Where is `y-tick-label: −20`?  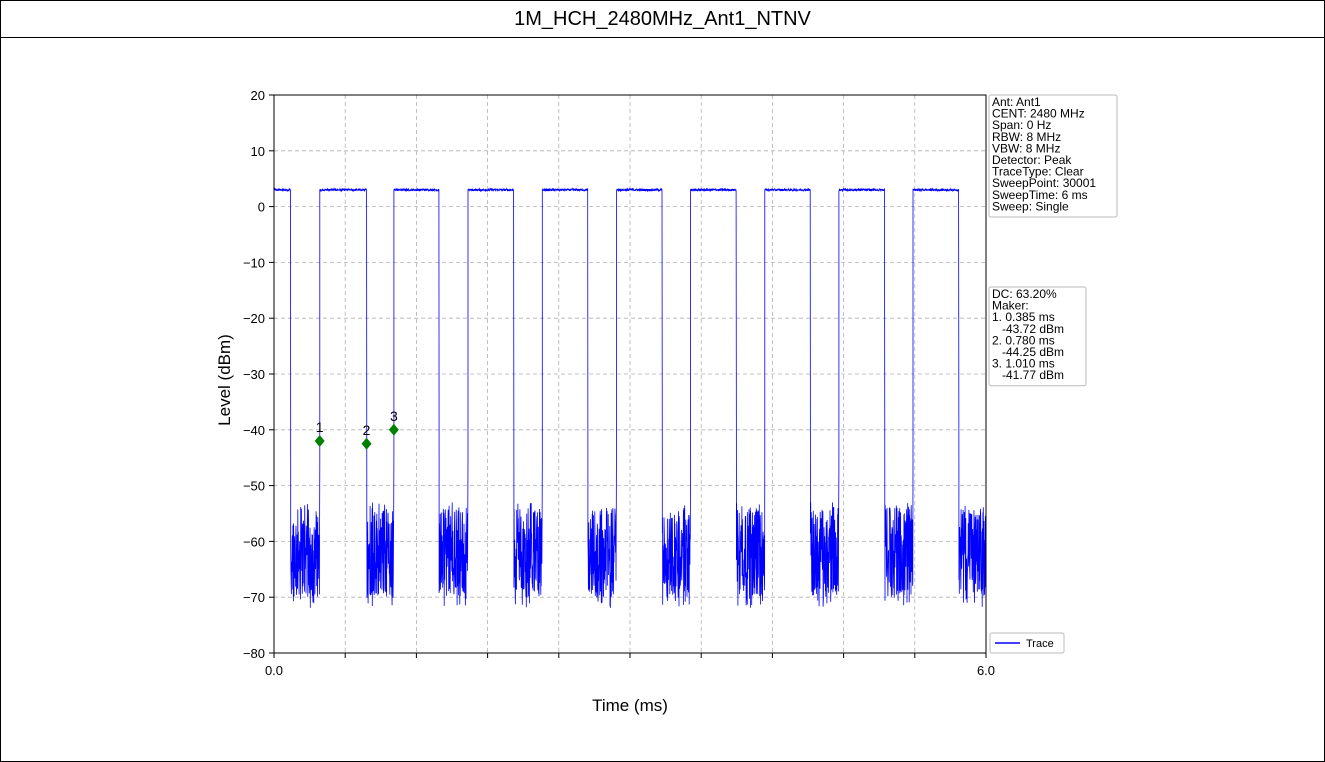 y-tick-label: −20 is located at coordinates (254, 318).